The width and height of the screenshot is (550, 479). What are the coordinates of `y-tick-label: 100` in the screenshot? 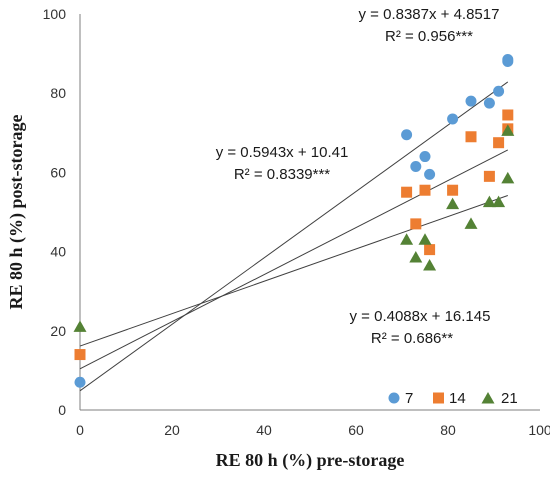 It's located at (55, 14).